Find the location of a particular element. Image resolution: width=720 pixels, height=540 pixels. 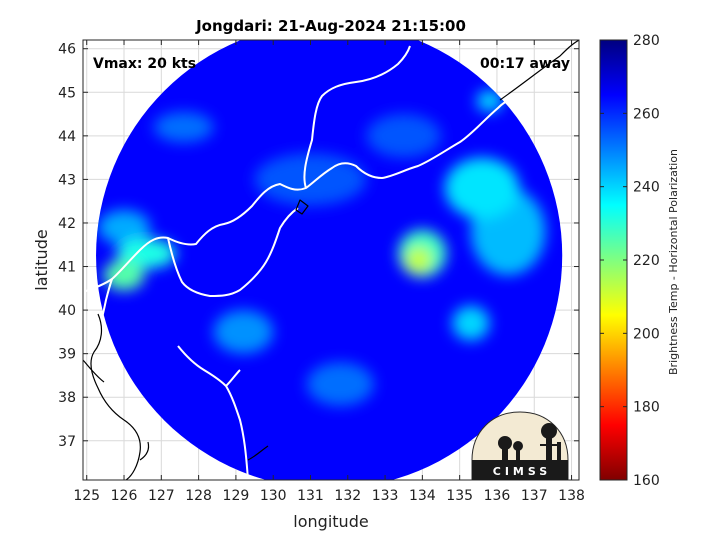

colorbar-tick-label: 220 is located at coordinates (646, 261).